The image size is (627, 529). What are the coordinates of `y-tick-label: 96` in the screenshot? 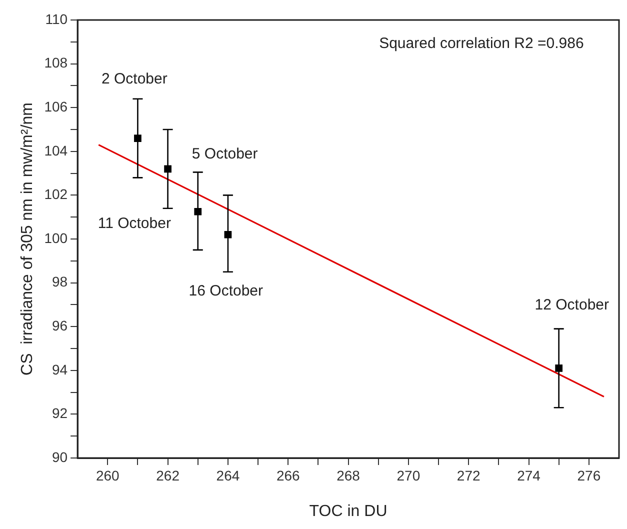 It's located at (60, 325).